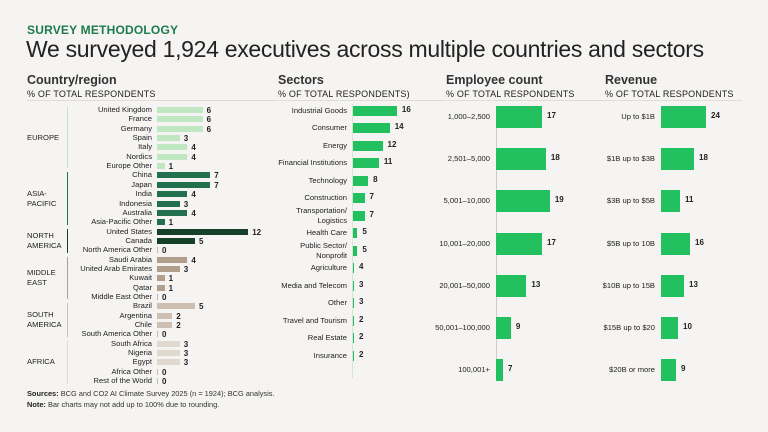  What do you see at coordinates (178, 316) in the screenshot?
I see `country-value: 2` at bounding box center [178, 316].